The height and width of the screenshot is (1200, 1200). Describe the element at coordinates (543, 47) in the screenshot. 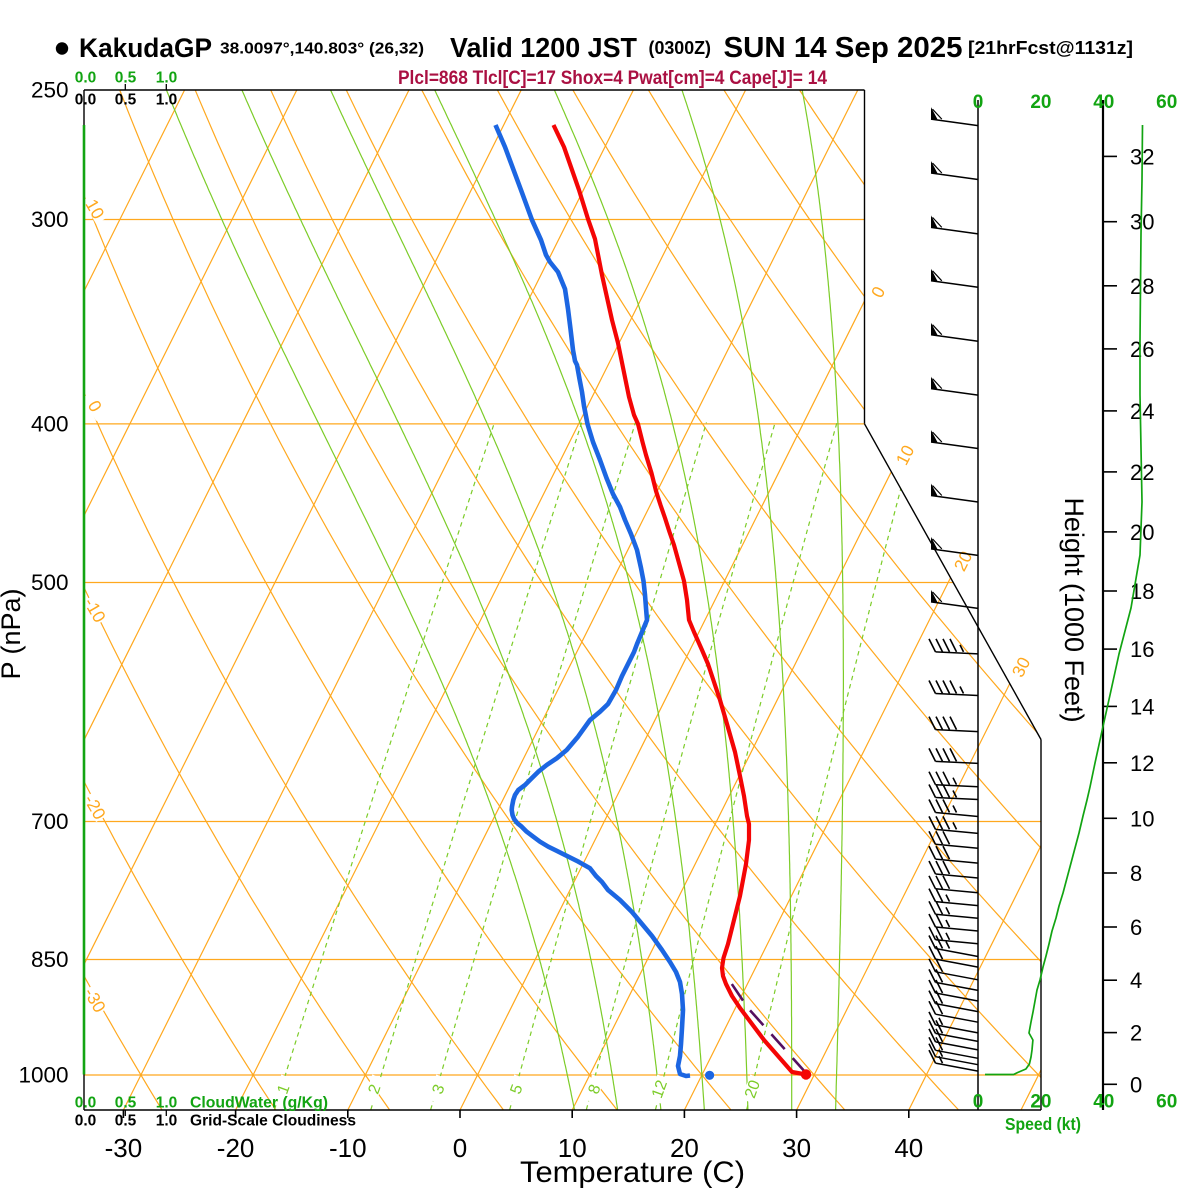

I see `svg-text: Valid 1200 JST` at that location.